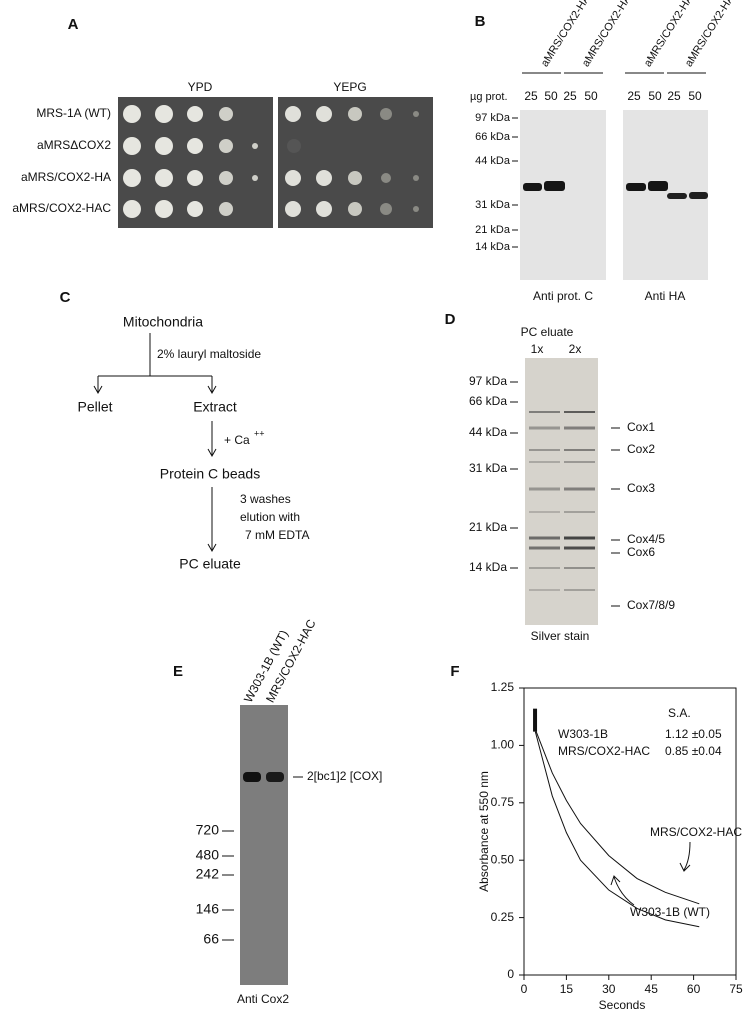 This screenshot has width=745, height=1012. What do you see at coordinates (641, 427) in the screenshot?
I see `band-label: Cox1` at bounding box center [641, 427].